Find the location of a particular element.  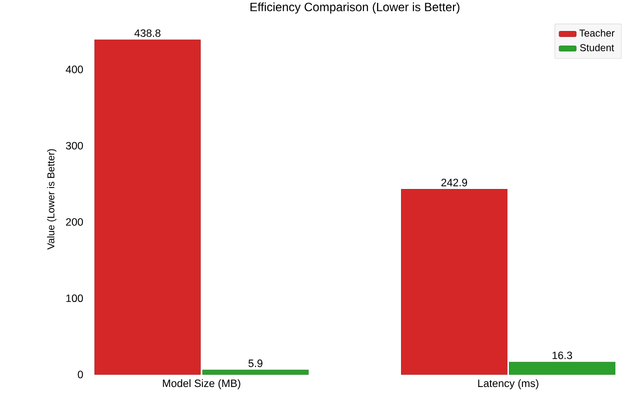

y-tick-label: 0 is located at coordinates (80, 374).